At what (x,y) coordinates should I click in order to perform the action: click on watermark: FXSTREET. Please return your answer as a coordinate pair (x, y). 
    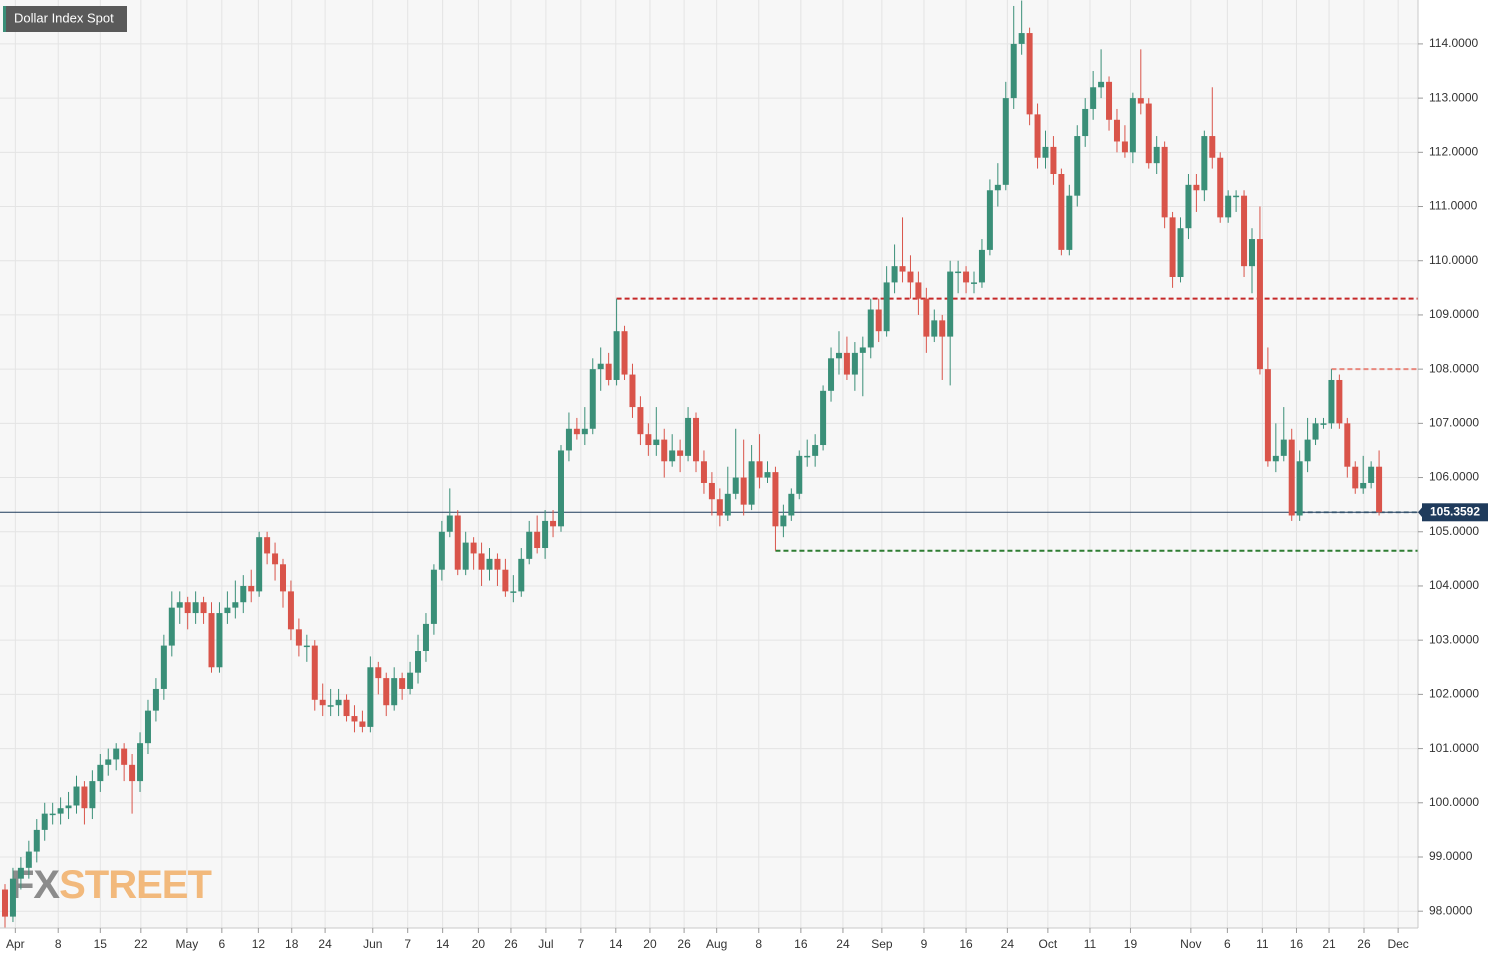
    Looking at the image, I should click on (110, 885).